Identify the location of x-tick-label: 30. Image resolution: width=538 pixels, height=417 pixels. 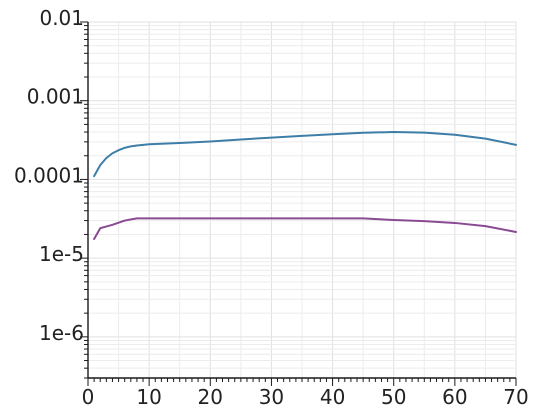
(271, 397).